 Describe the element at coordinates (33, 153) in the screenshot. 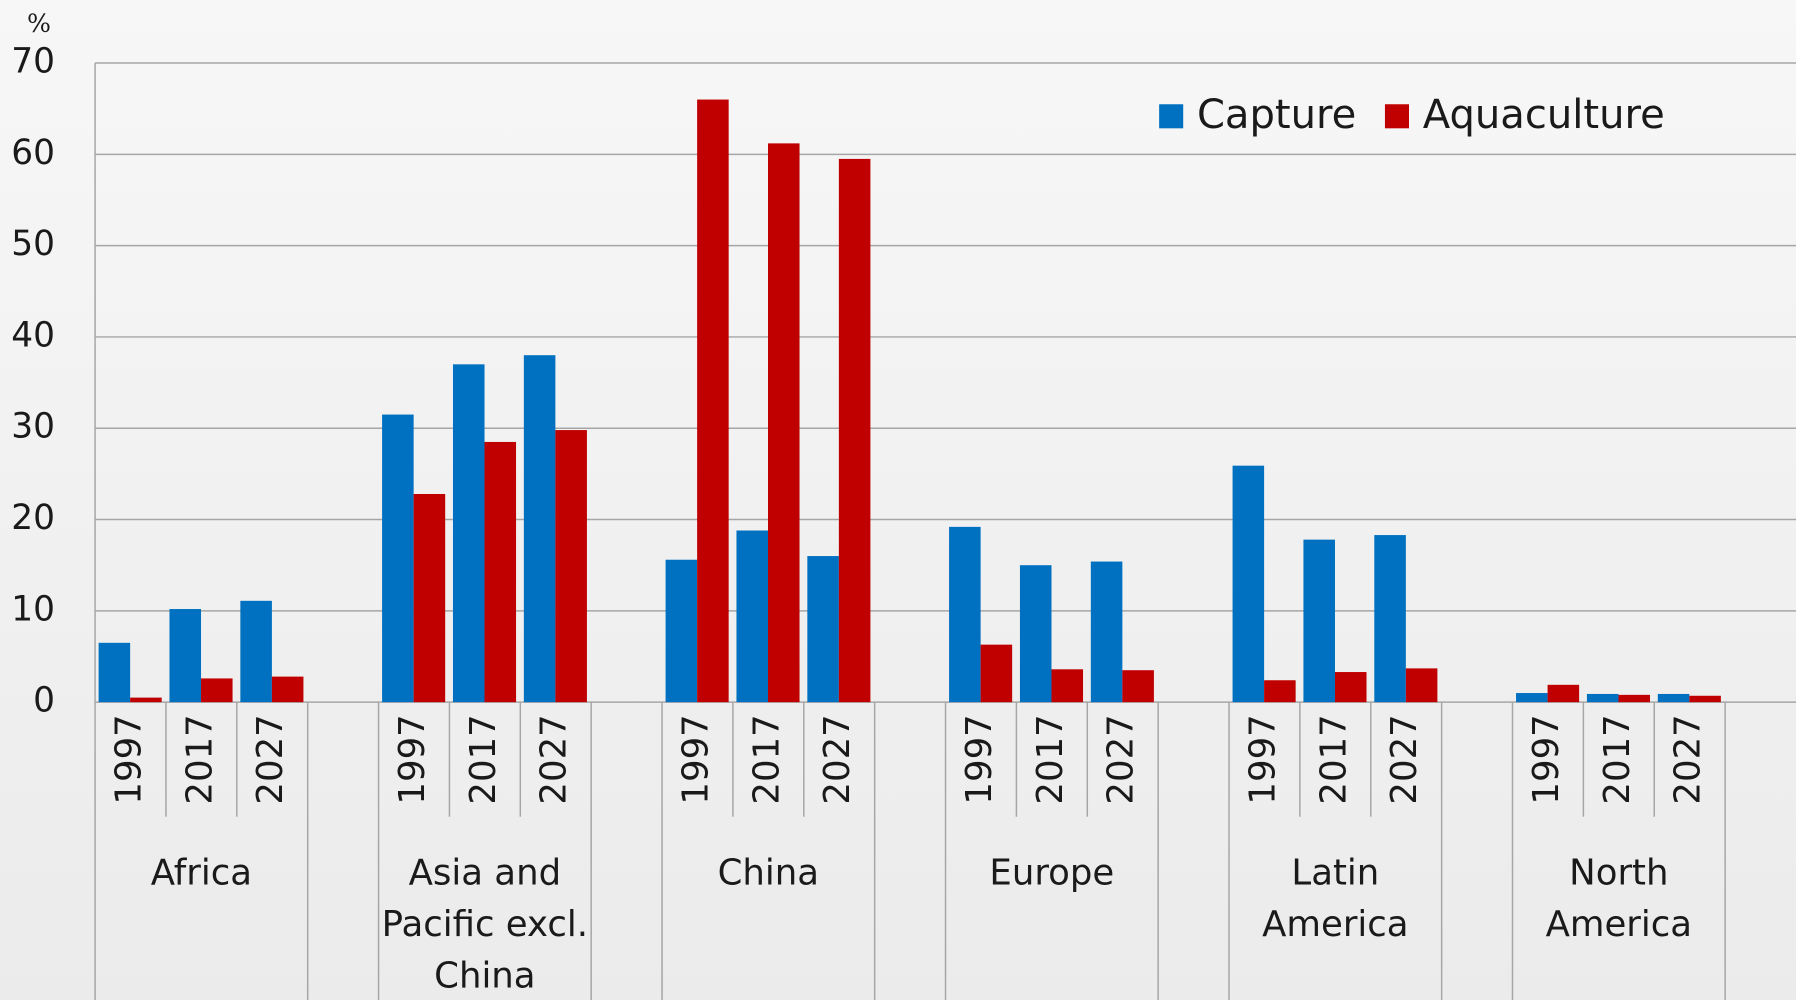

I see `y-tick-label: 60` at that location.